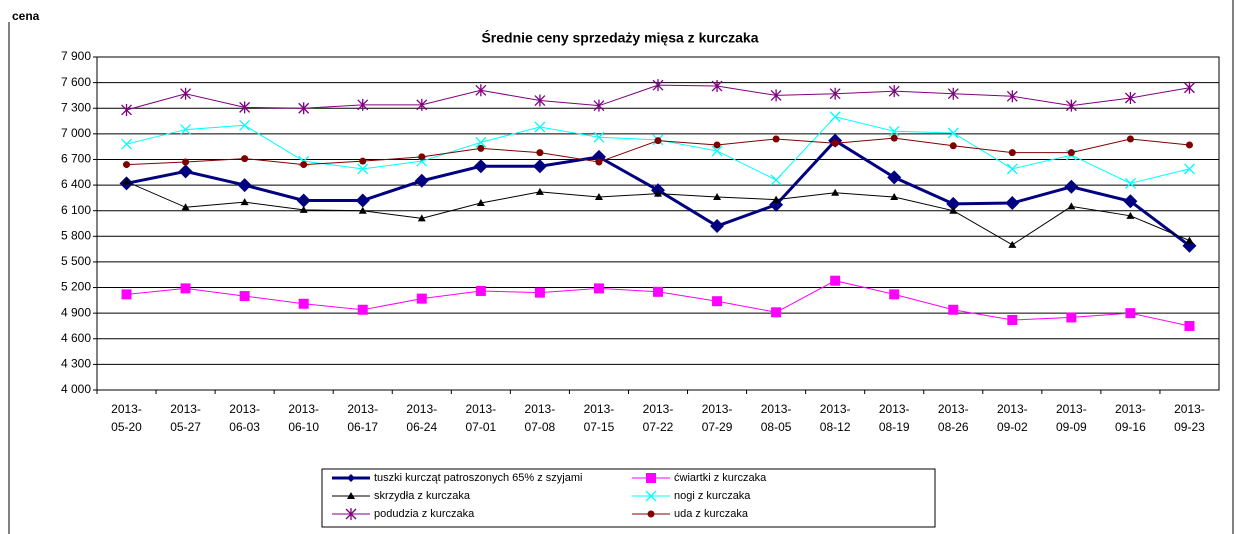 This screenshot has width=1236, height=534. Describe the element at coordinates (628, 498) in the screenshot. I see `legend-box` at that location.